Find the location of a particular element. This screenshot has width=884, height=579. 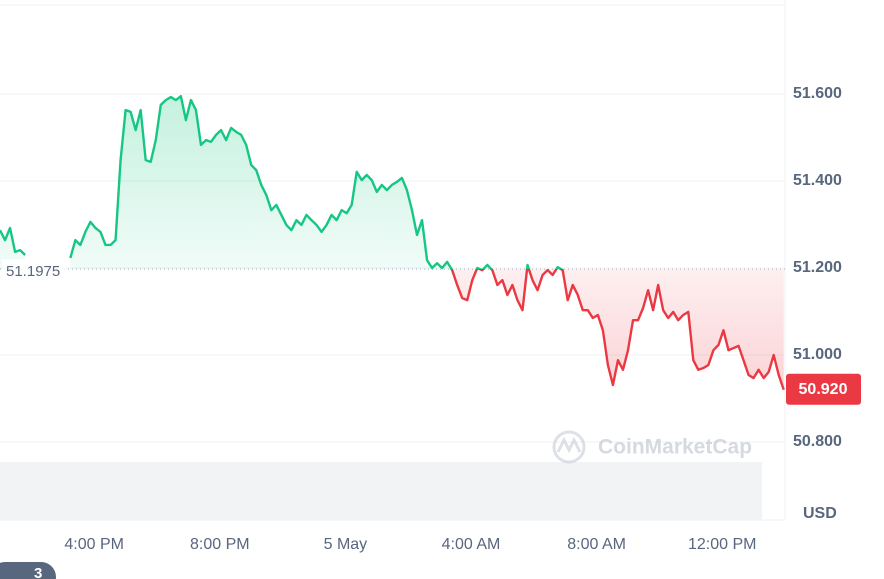

baseline-label: 51.1975 is located at coordinates (33, 271).